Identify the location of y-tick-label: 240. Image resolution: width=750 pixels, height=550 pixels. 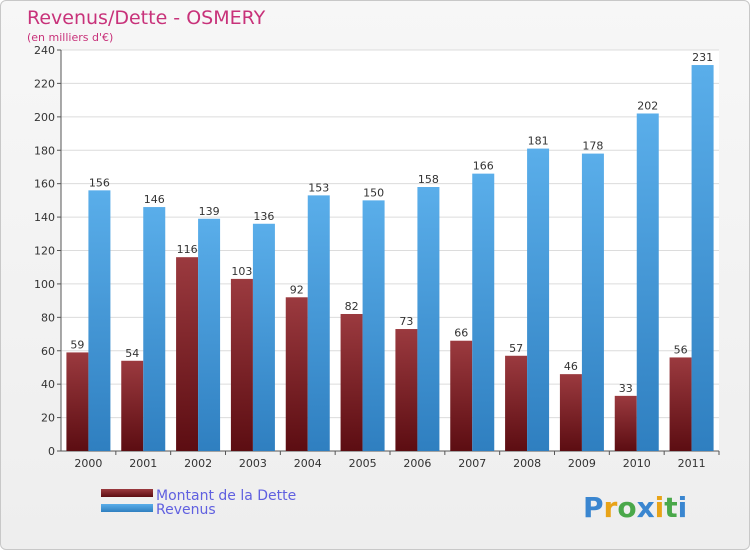
(44, 50).